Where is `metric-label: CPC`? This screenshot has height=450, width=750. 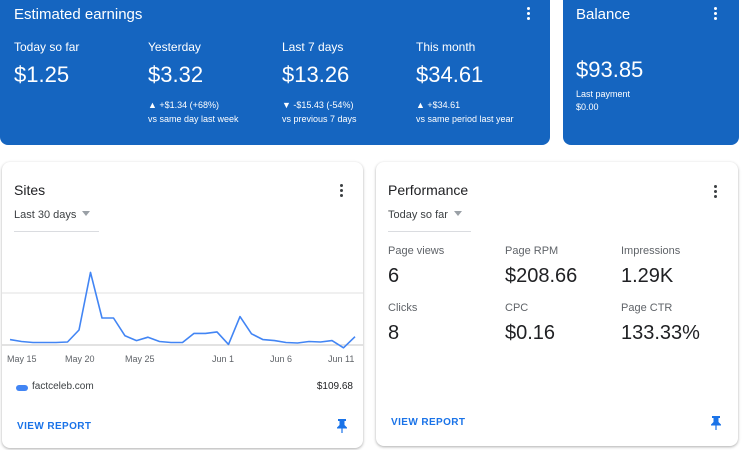 metric-label: CPC is located at coordinates (517, 308).